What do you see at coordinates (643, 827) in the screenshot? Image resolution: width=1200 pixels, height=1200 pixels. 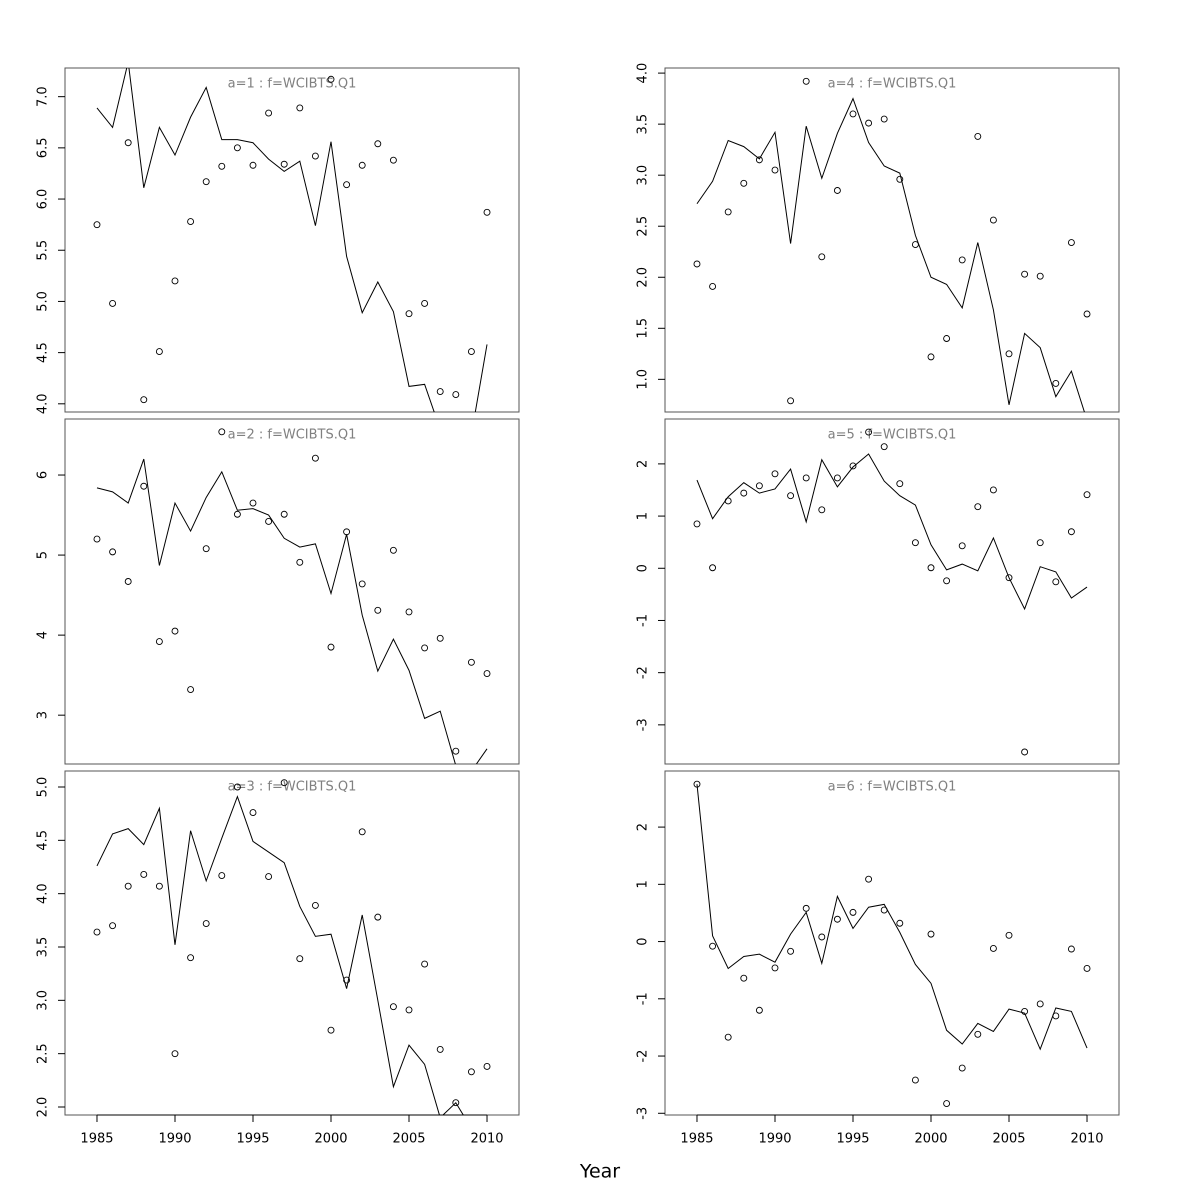 I see `y-tick-label: 2` at bounding box center [643, 827].